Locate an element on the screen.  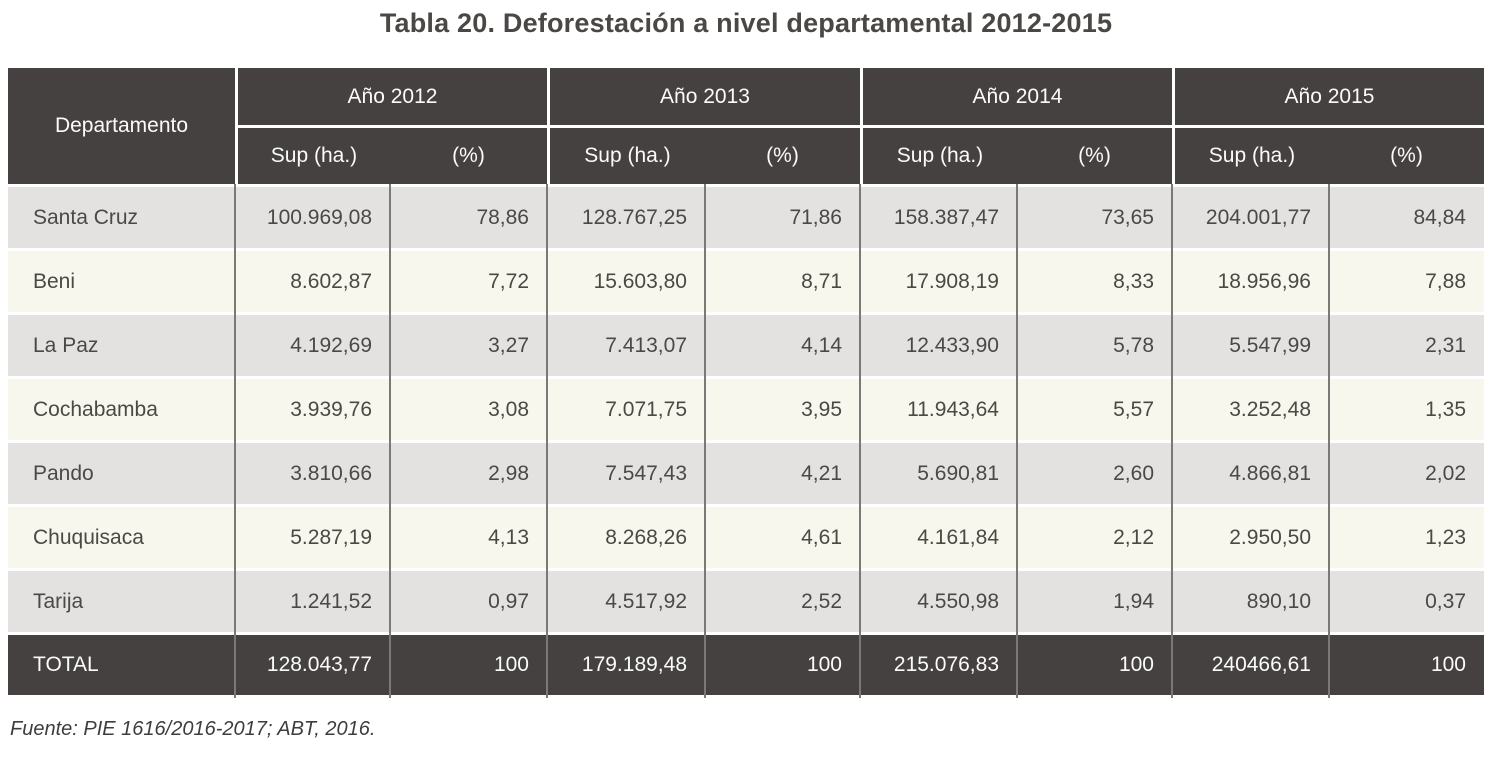
cell-value: 7.413,07 is located at coordinates (626, 345).